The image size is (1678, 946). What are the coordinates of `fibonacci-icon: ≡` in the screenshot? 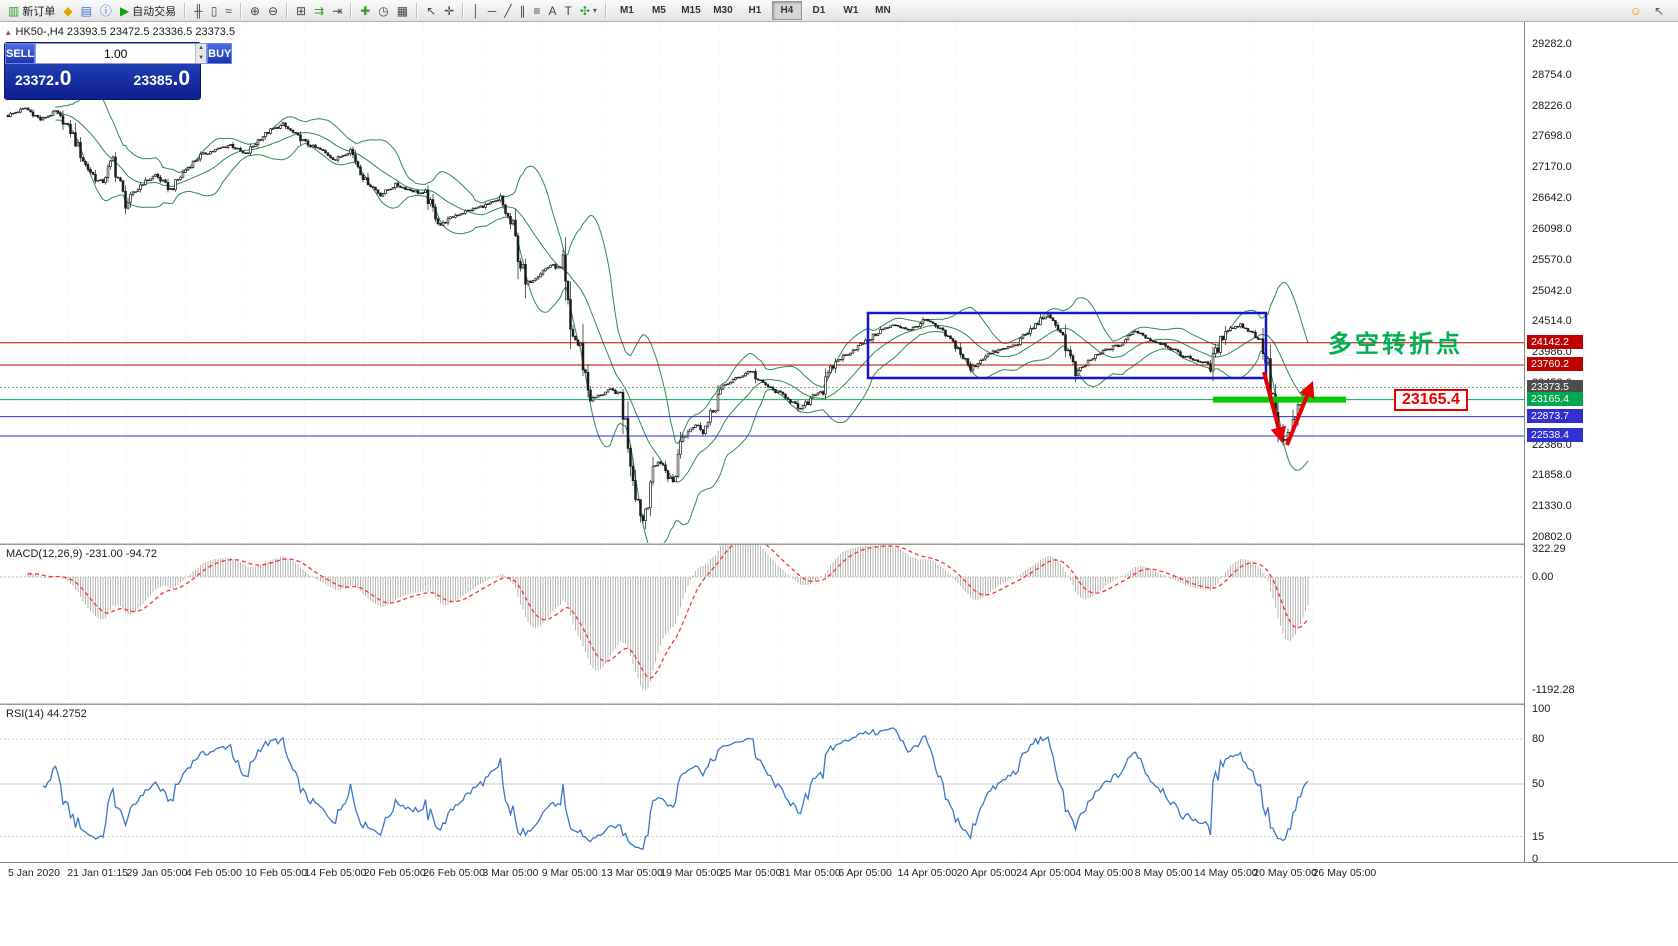 It's located at (536, 11).